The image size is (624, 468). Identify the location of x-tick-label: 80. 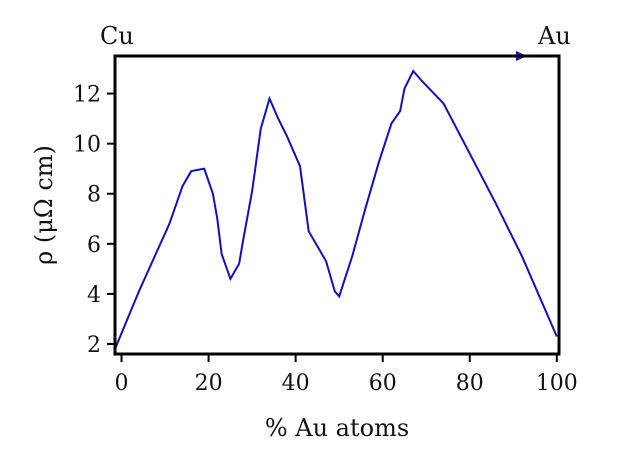
(470, 383).